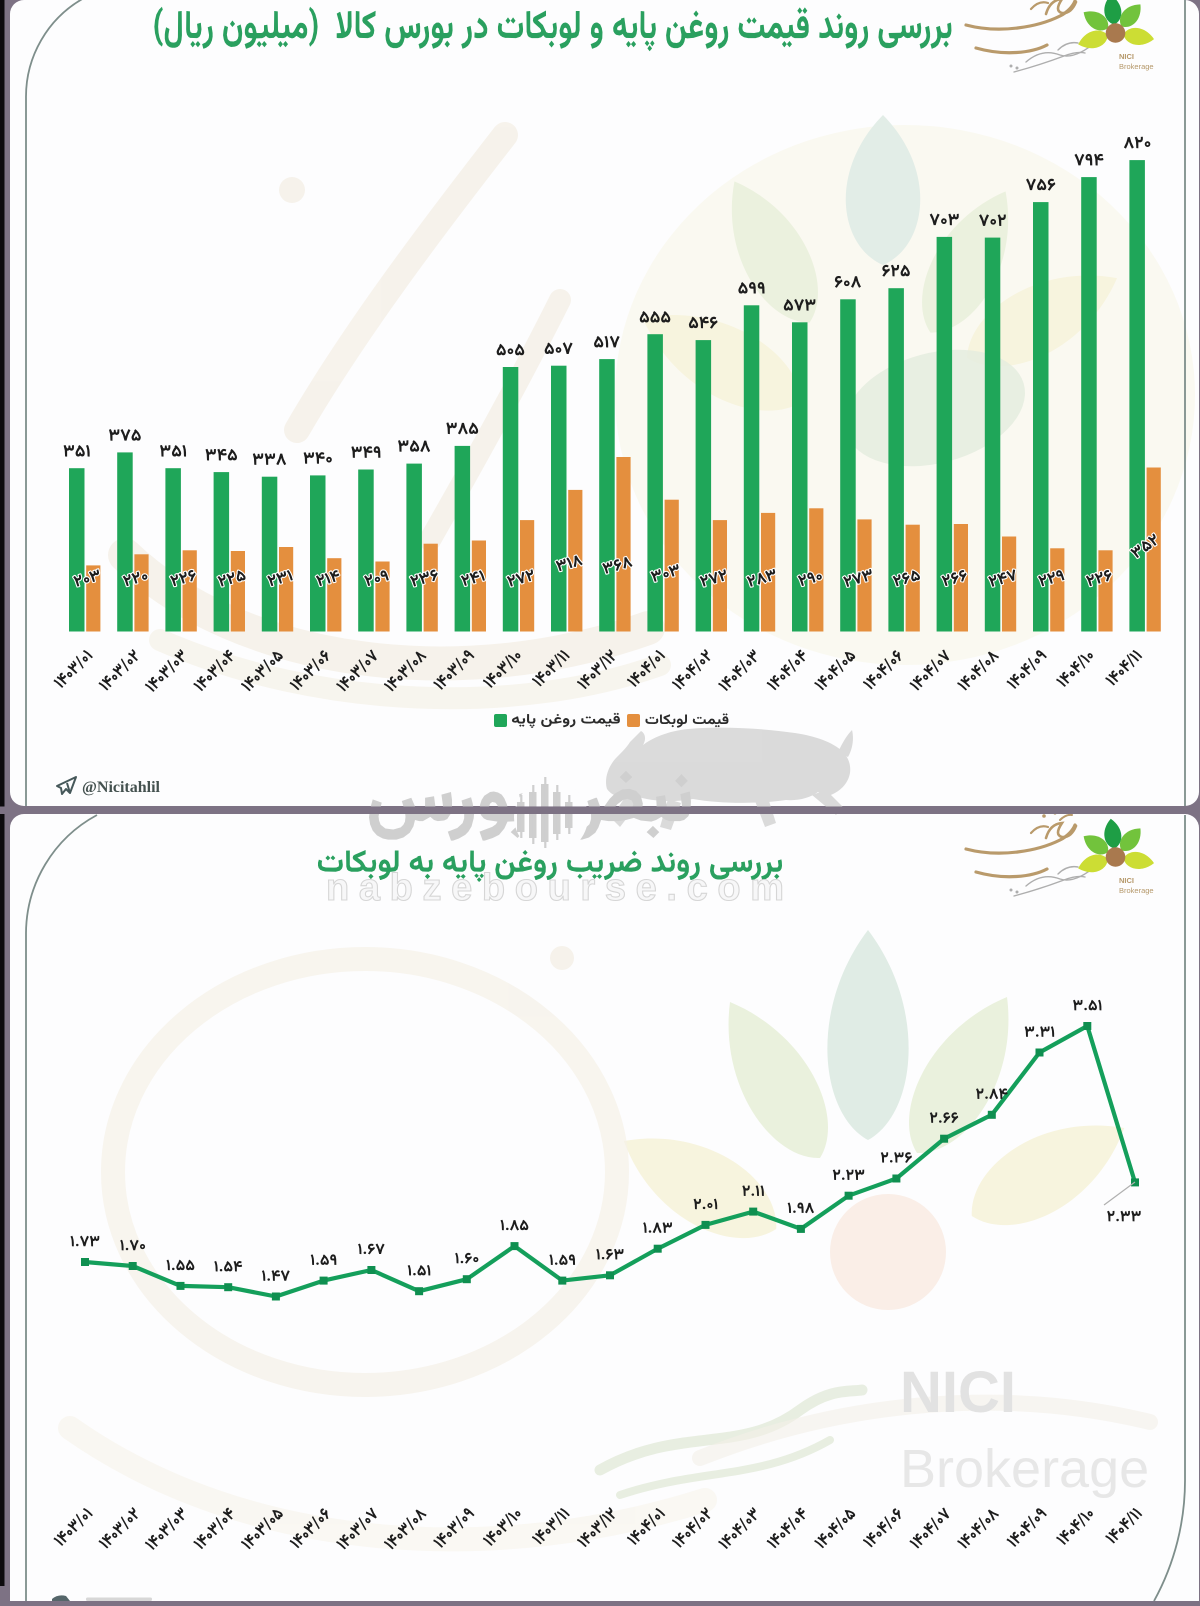 Image resolution: width=1200 pixels, height=1606 pixels. Describe the element at coordinates (556, 888) in the screenshot. I see `svg-text: nabzebourse.com` at that location.